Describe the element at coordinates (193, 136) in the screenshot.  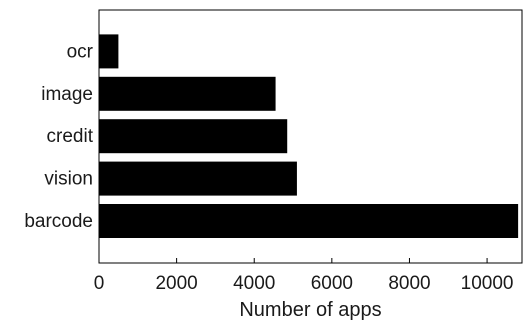
I see `bar-credit` at that location.